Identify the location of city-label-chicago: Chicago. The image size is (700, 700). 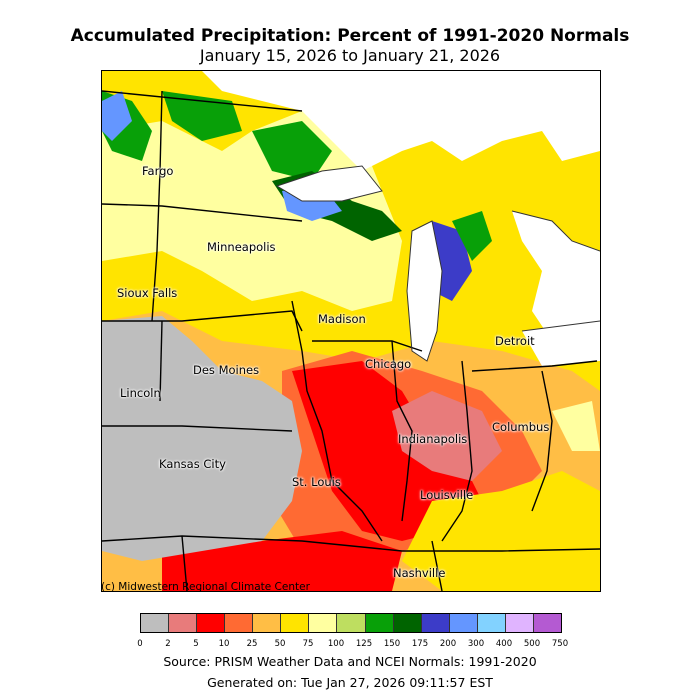
(388, 364).